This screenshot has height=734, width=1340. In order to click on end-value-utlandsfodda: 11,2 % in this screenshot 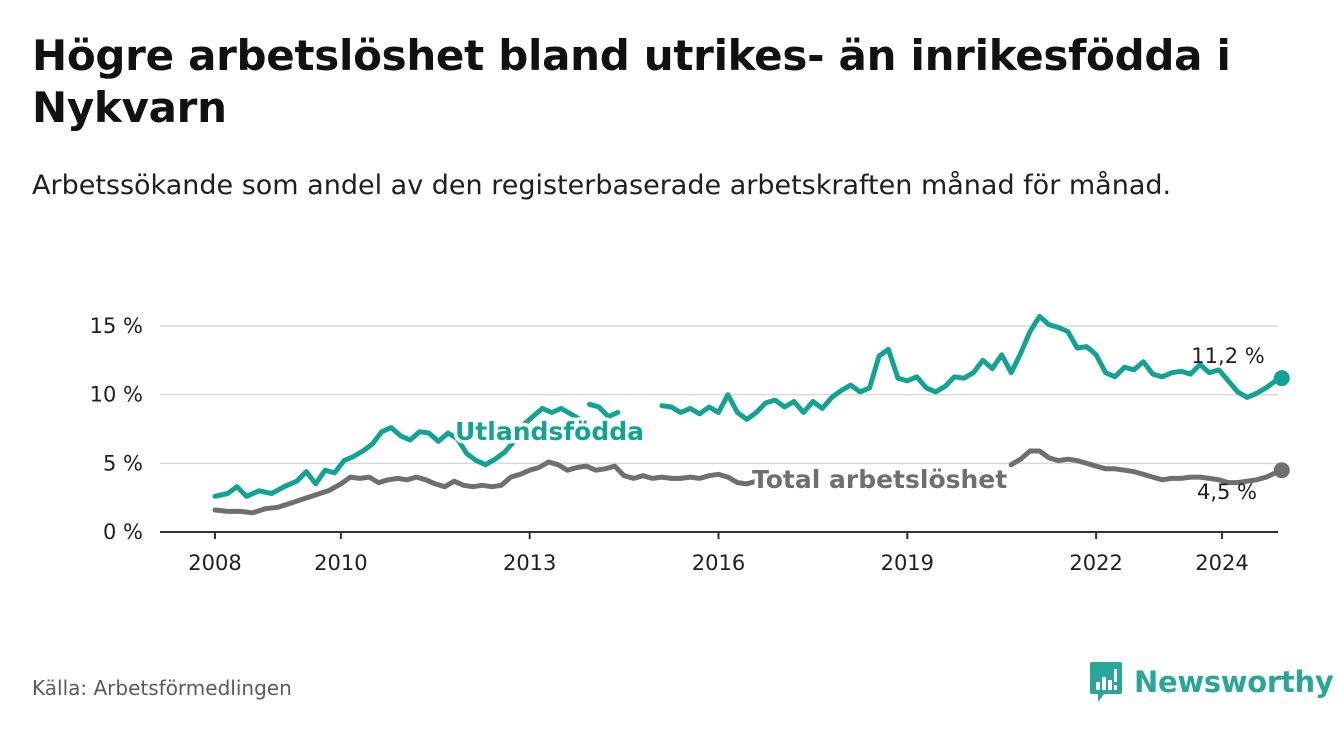, I will do `click(1227, 356)`.